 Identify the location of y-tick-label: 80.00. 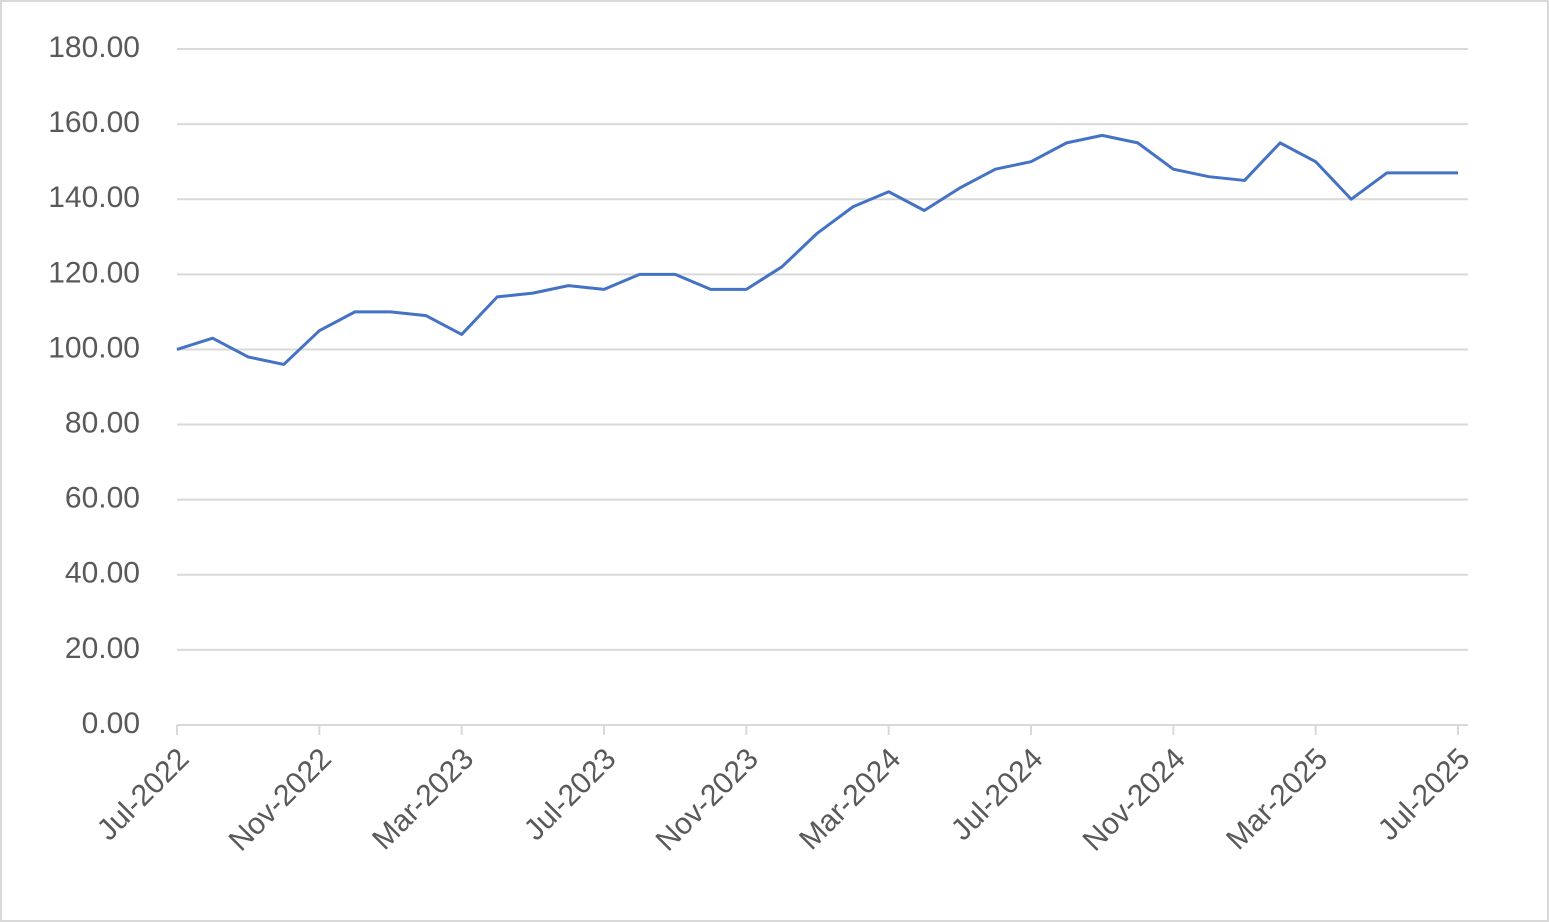
(102, 422).